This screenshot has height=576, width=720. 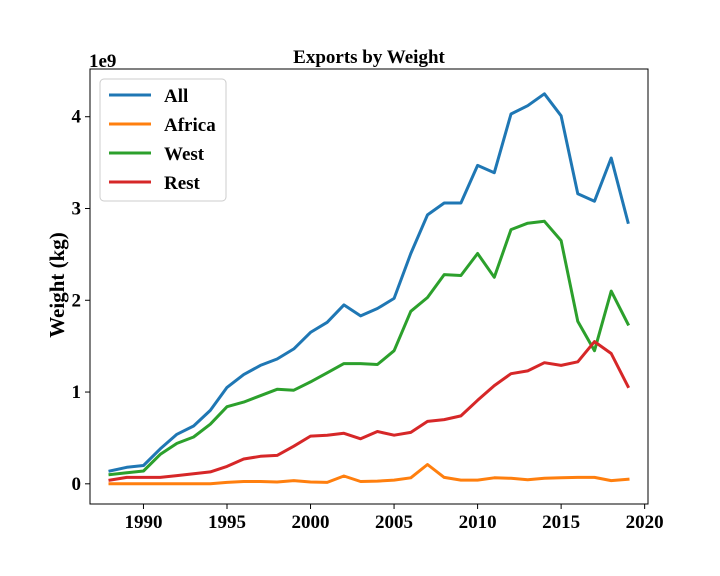 What do you see at coordinates (77, 300) in the screenshot?
I see `y-tick-label: 2` at bounding box center [77, 300].